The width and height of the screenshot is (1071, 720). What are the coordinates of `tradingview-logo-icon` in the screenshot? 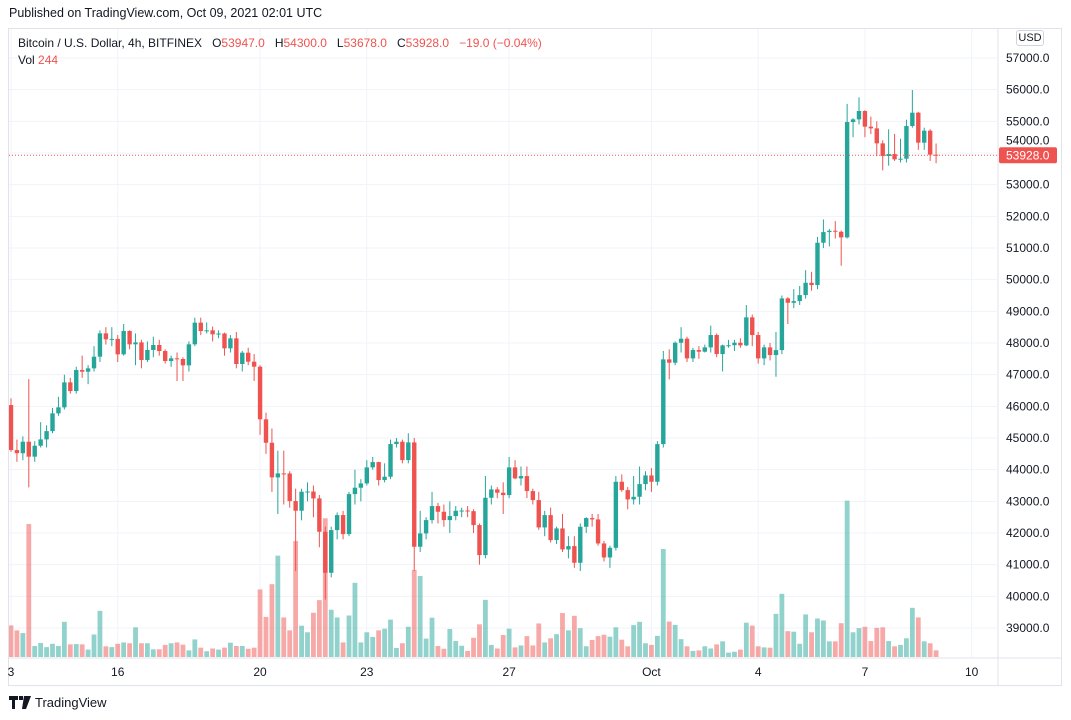 It's located at (20, 702).